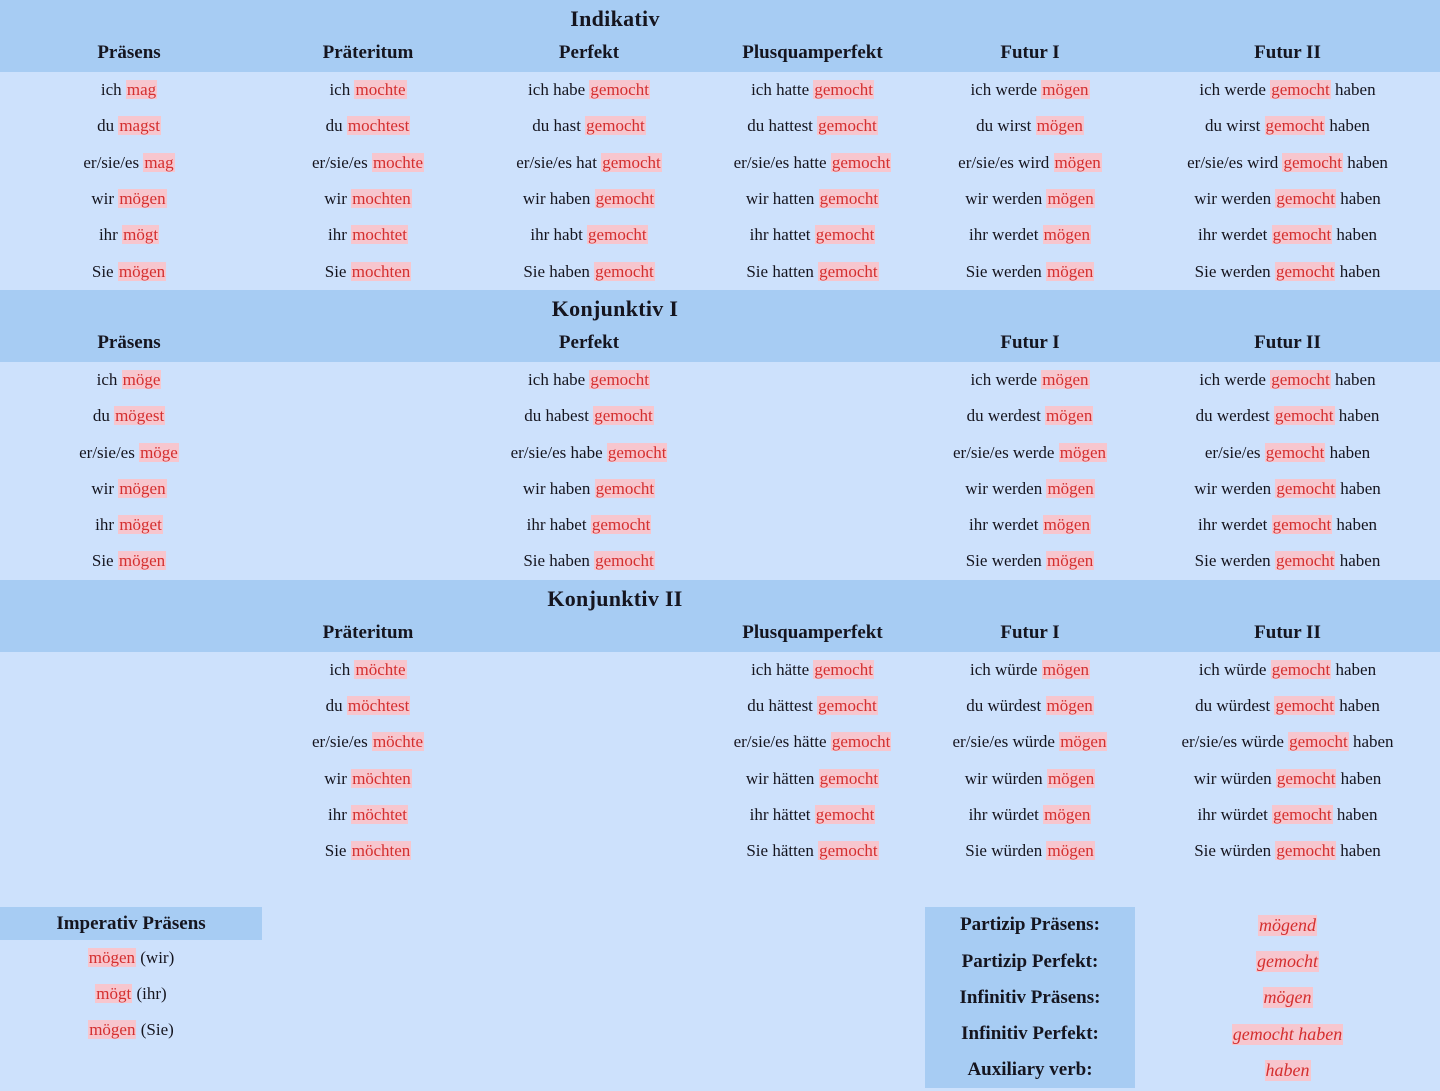 Image resolution: width=1440 pixels, height=1091 pixels. Describe the element at coordinates (1030, 271) in the screenshot. I see `conjugation-cell: Sie werden mögen` at that location.